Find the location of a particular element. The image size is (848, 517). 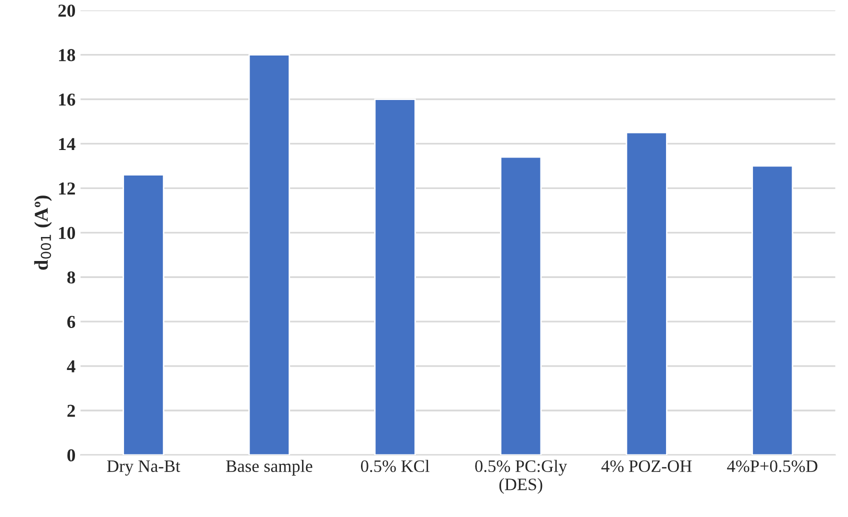

y-tick-label: 4 is located at coordinates (71, 366).